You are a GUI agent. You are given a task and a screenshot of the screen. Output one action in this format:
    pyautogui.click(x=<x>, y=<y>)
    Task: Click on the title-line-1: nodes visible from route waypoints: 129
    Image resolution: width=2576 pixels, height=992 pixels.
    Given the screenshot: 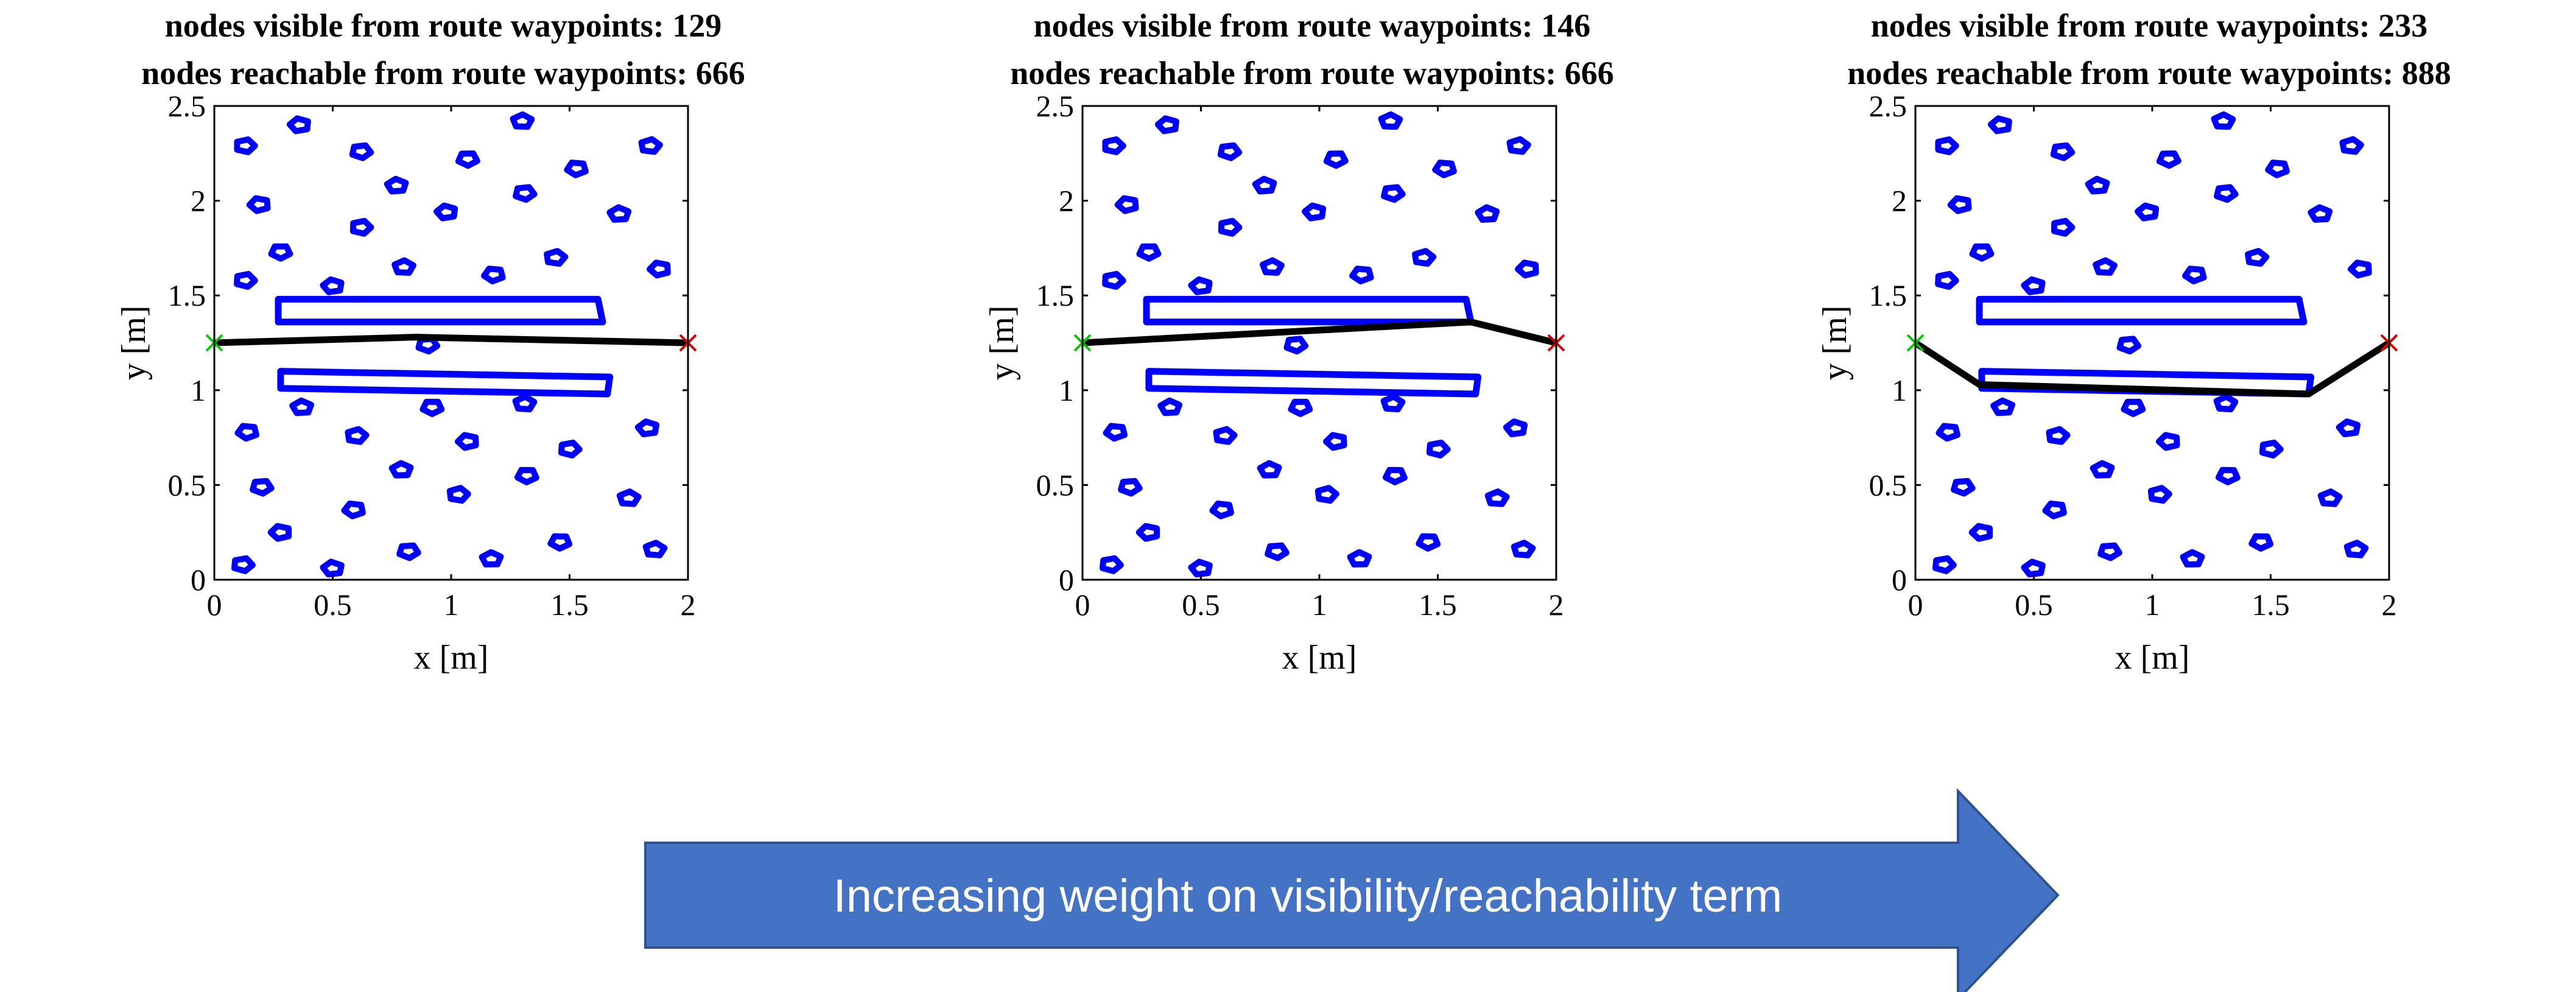 What is the action you would take?
    pyautogui.click(x=444, y=25)
    